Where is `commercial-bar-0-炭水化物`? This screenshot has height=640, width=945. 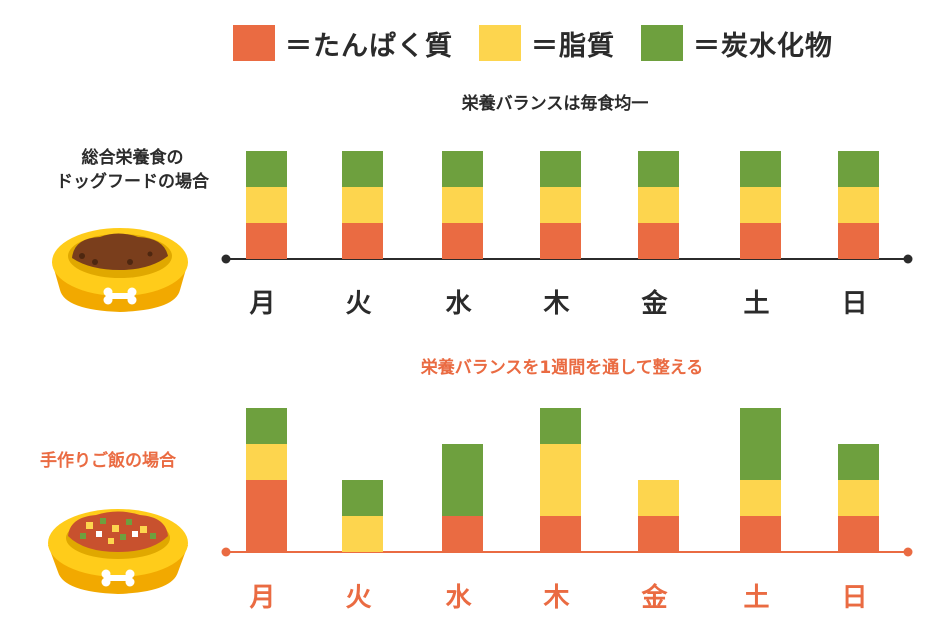 commercial-bar-0-炭水化物 is located at coordinates (266, 169).